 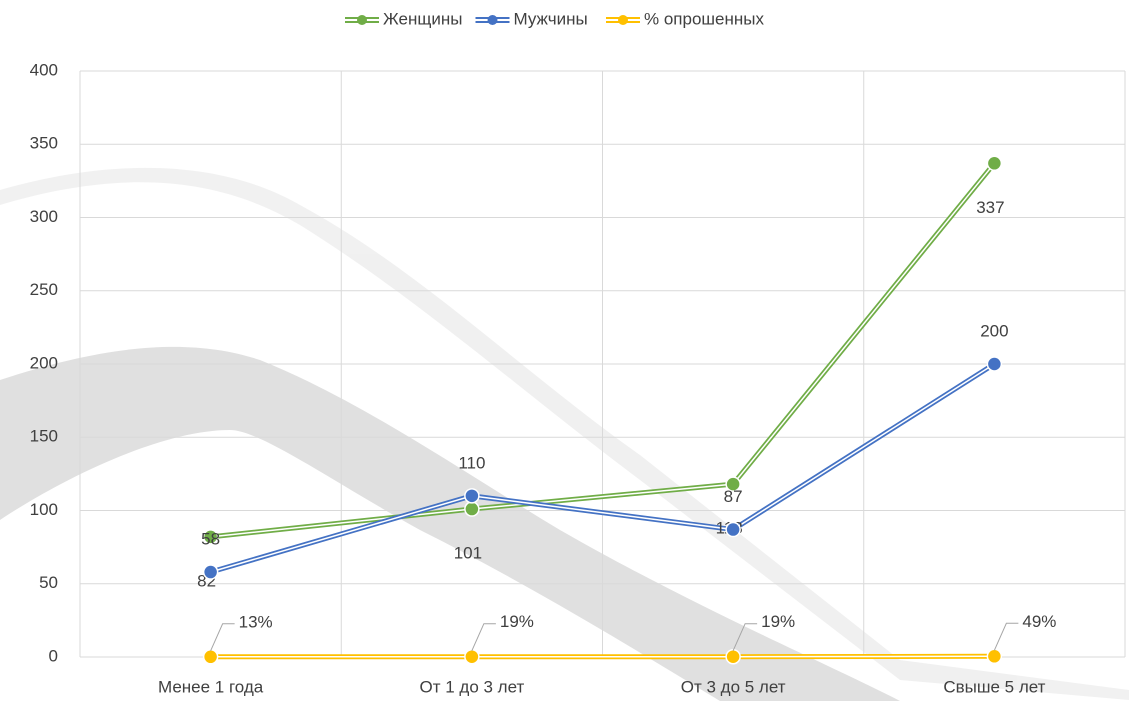 I want to click on x-tick-label: От 3 до 5 лет, so click(x=733, y=686).